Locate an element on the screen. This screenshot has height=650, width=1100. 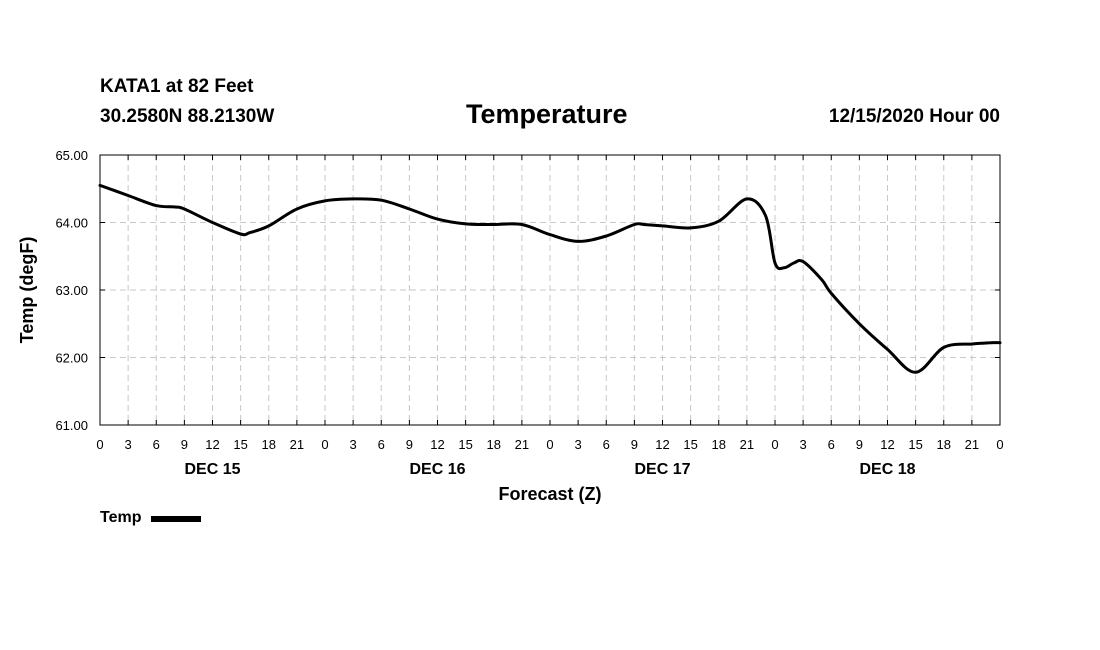
legend-swatch is located at coordinates (176, 519).